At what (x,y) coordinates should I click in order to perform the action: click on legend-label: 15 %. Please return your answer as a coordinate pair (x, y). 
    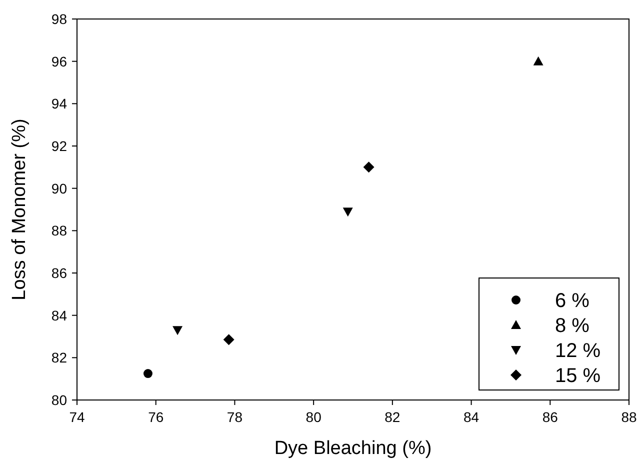
    Looking at the image, I should click on (578, 376).